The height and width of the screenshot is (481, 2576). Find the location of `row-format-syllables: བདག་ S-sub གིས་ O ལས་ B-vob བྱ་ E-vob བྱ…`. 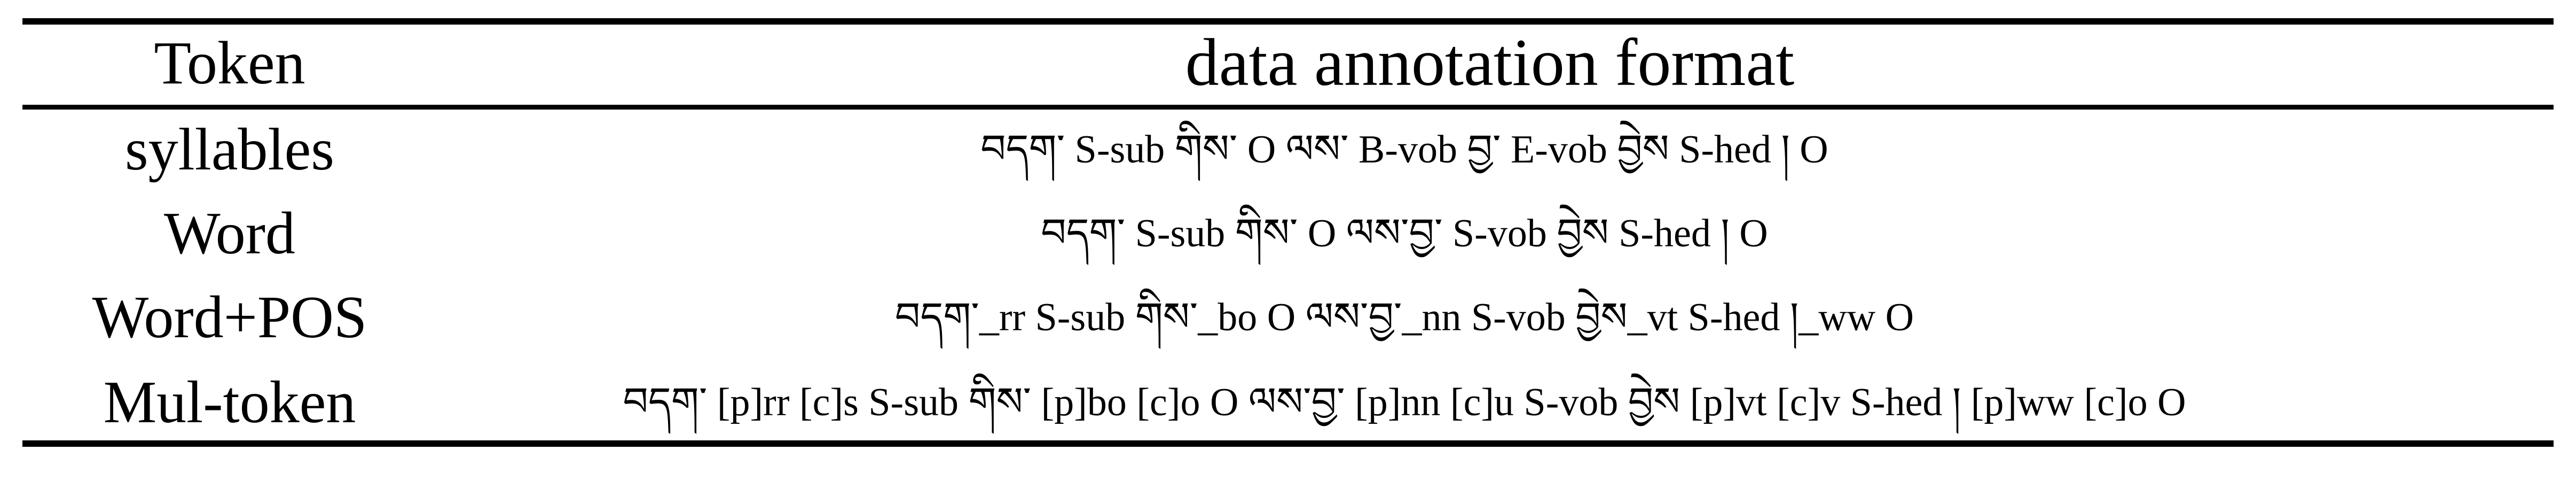

row-format-syllables: བདག་ S-sub གིས་ O ལས་ B-vob བྱ་ E-vob བྱ… is located at coordinates (1404, 150).